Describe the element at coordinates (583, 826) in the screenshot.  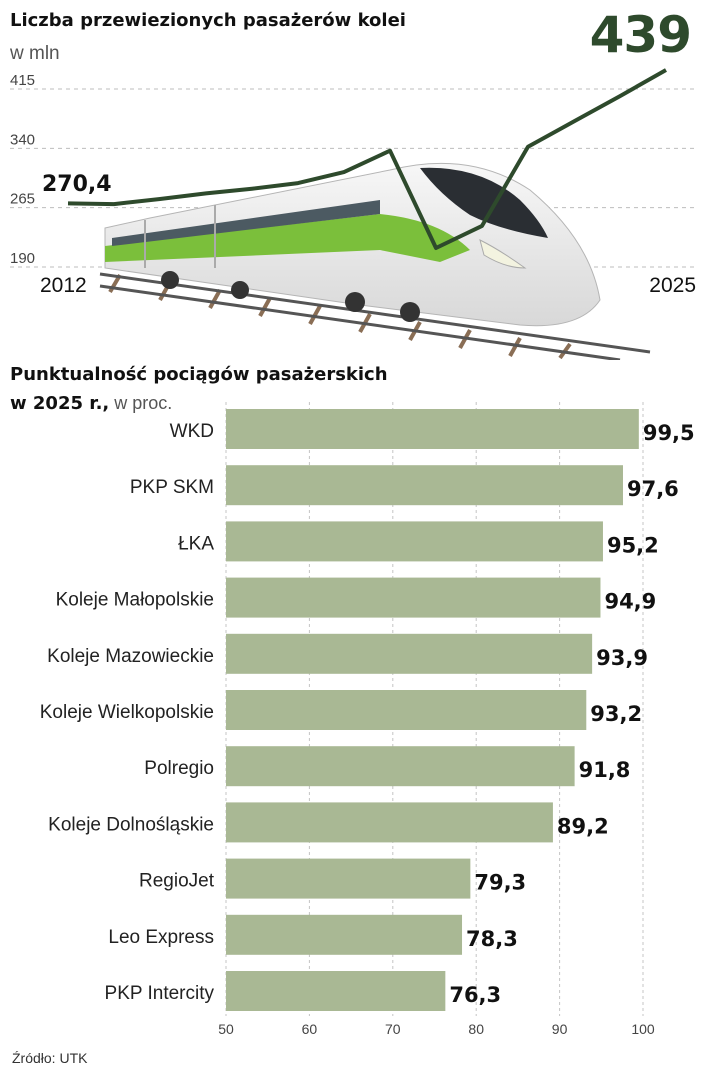
I see `bar-value-label: 89,2` at that location.